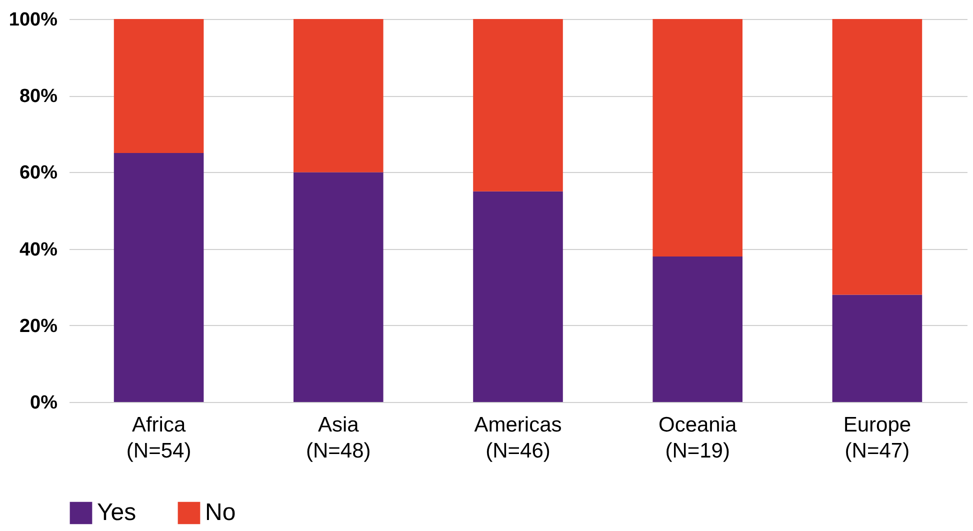  What do you see at coordinates (159, 438) in the screenshot?
I see `x-tick-label: Africa (N=54)` at bounding box center [159, 438].